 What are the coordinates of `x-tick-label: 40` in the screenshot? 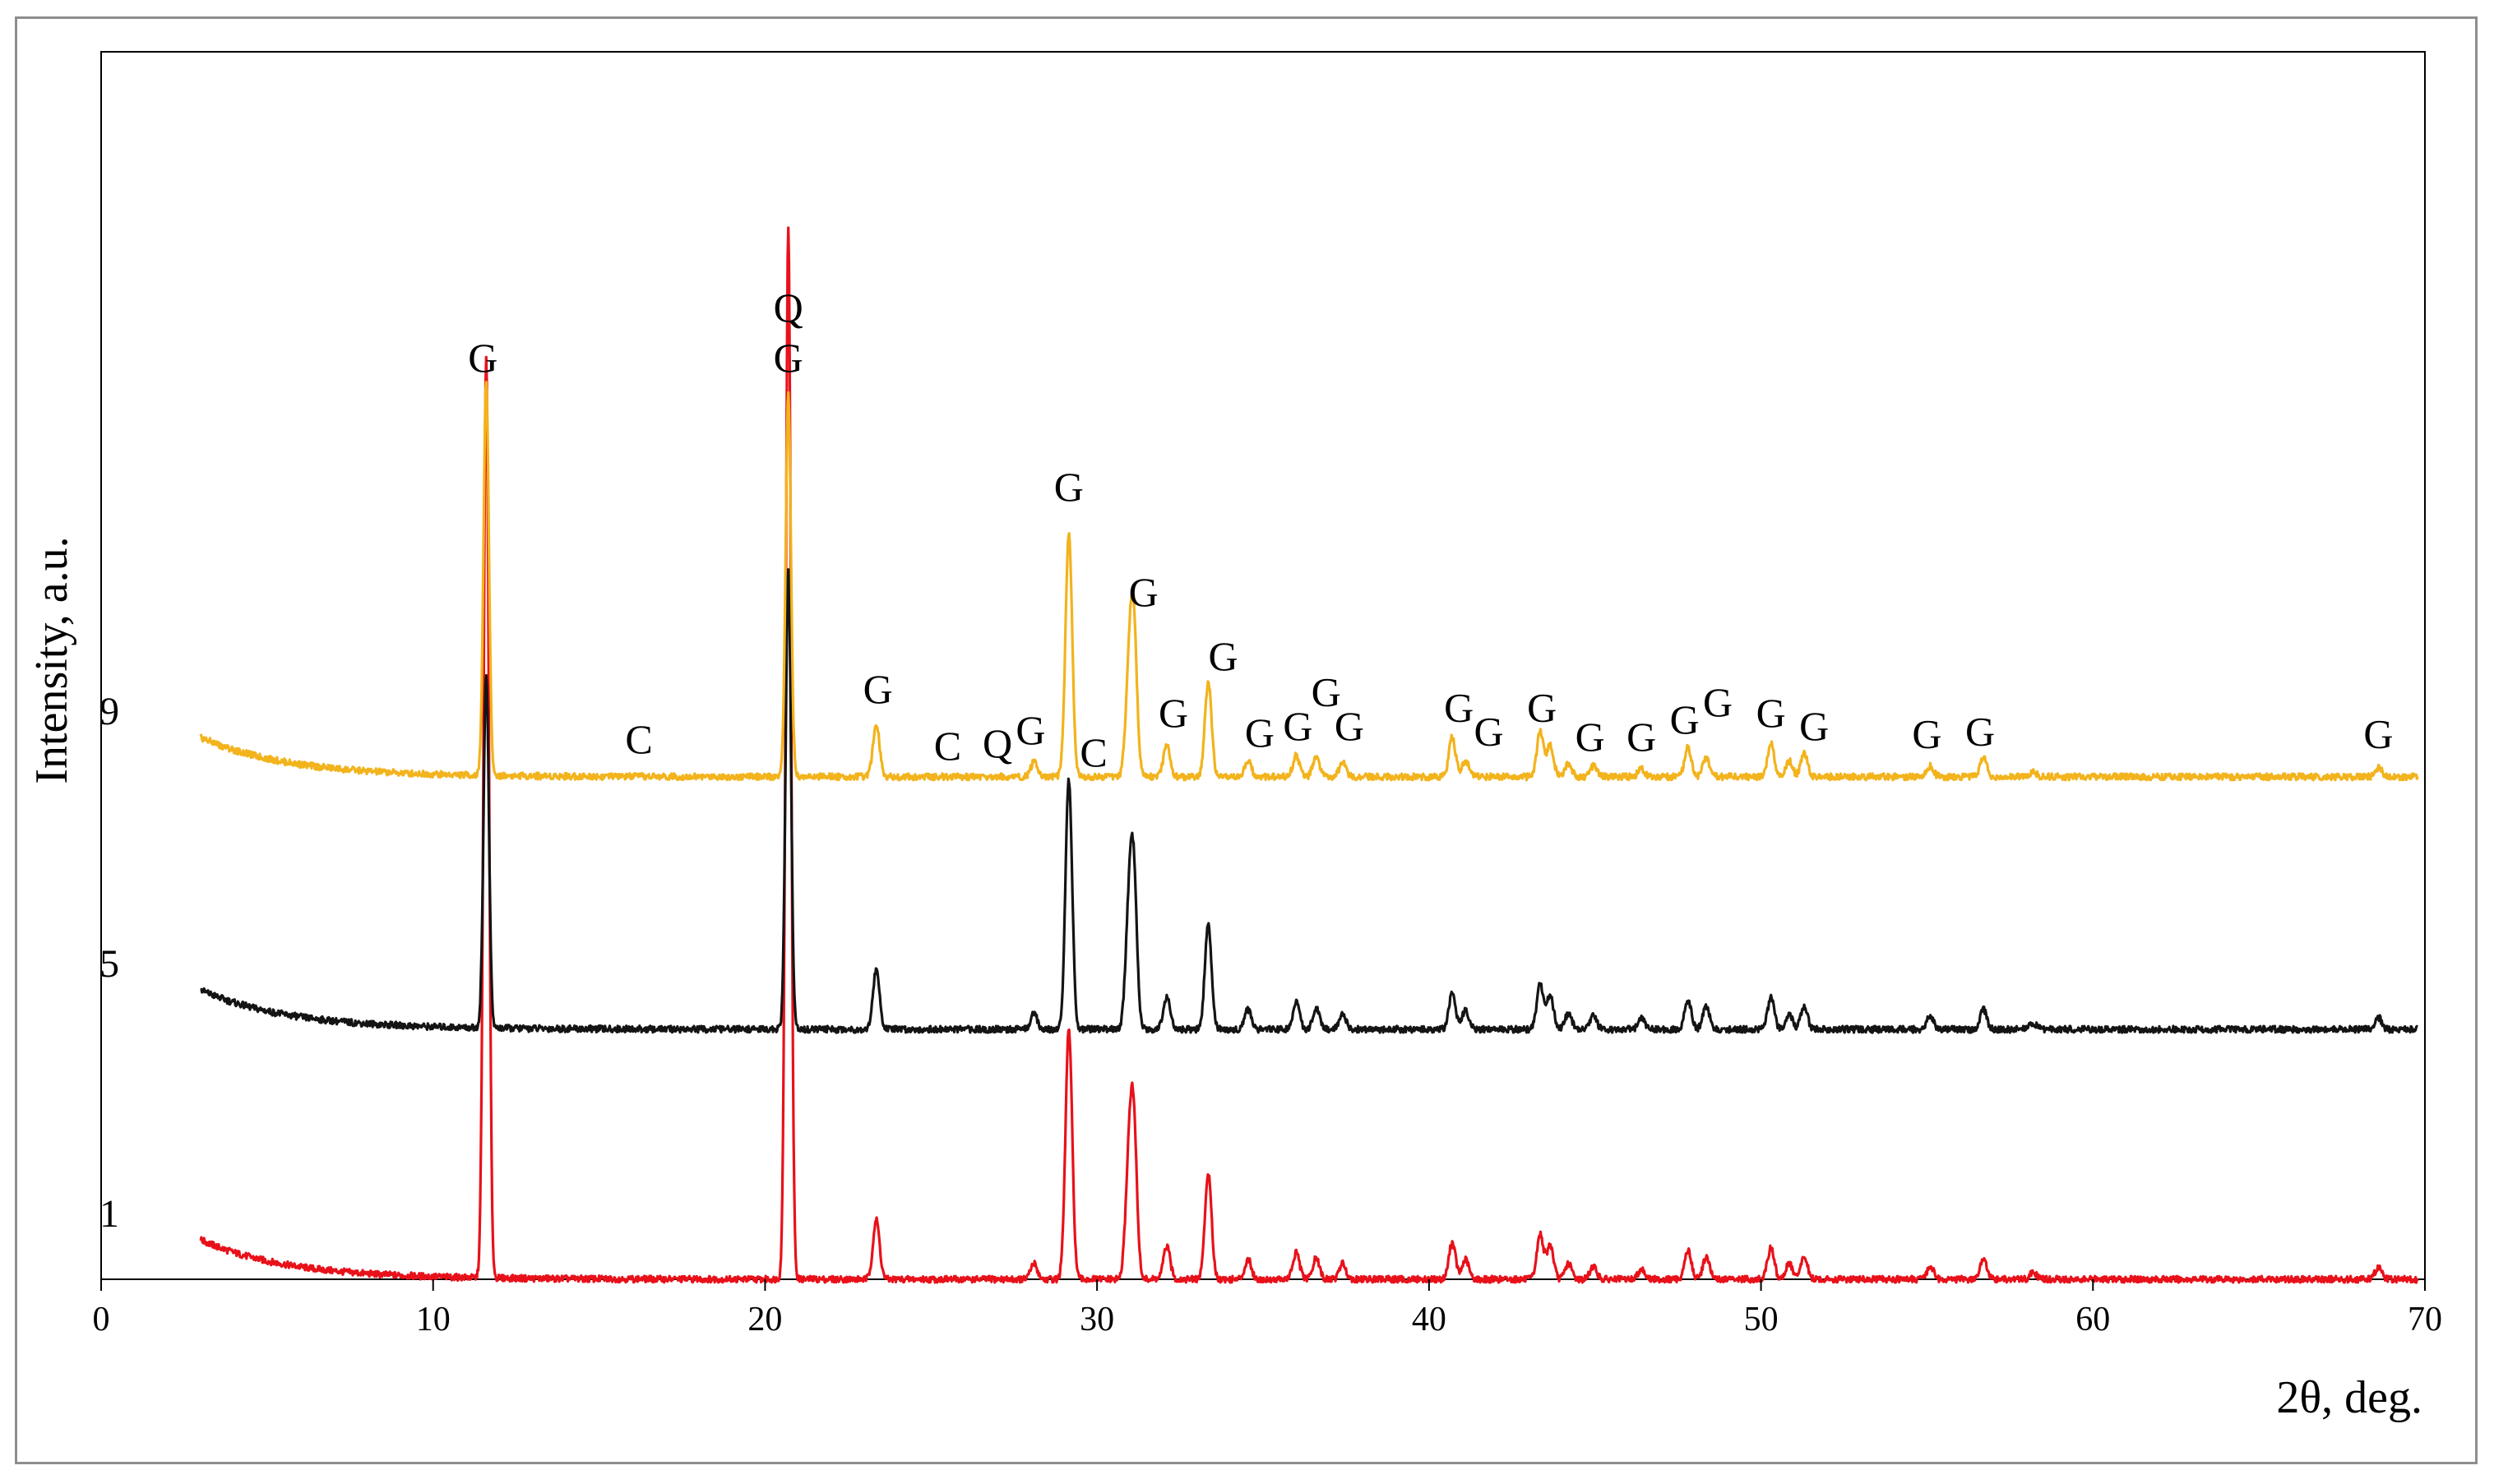 It's located at (1429, 1320).